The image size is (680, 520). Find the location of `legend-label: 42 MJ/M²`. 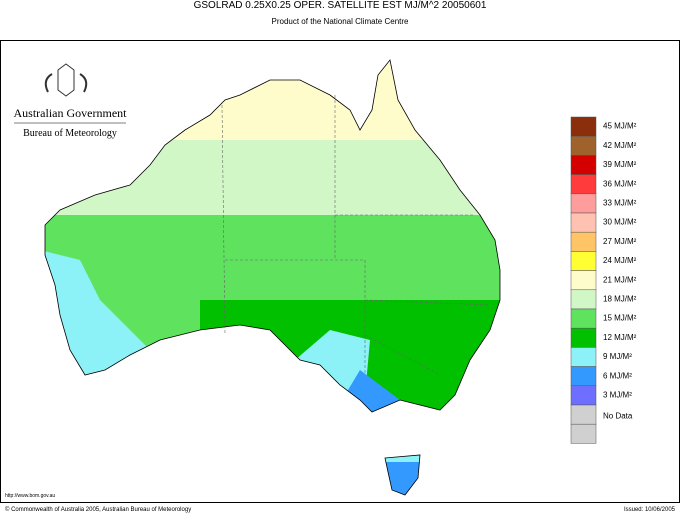

legend-label: 42 MJ/M² is located at coordinates (620, 145).